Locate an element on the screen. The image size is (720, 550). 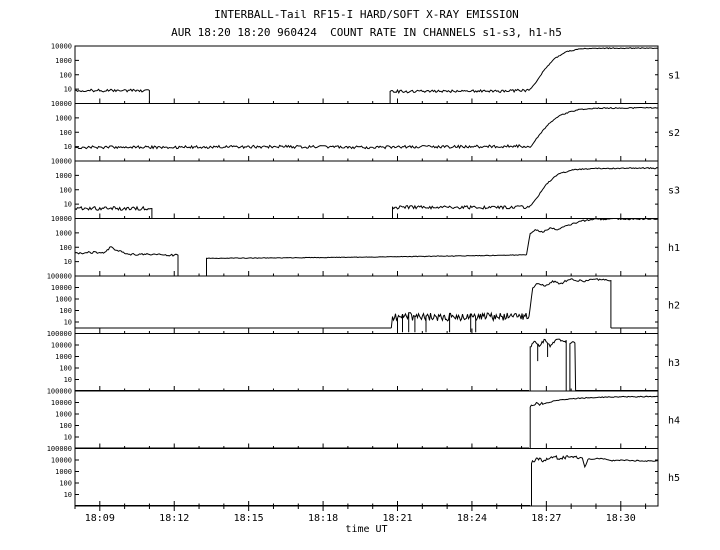
panel-s3: 10 100 1000 10000 s3 is located at coordinates (365, 188).